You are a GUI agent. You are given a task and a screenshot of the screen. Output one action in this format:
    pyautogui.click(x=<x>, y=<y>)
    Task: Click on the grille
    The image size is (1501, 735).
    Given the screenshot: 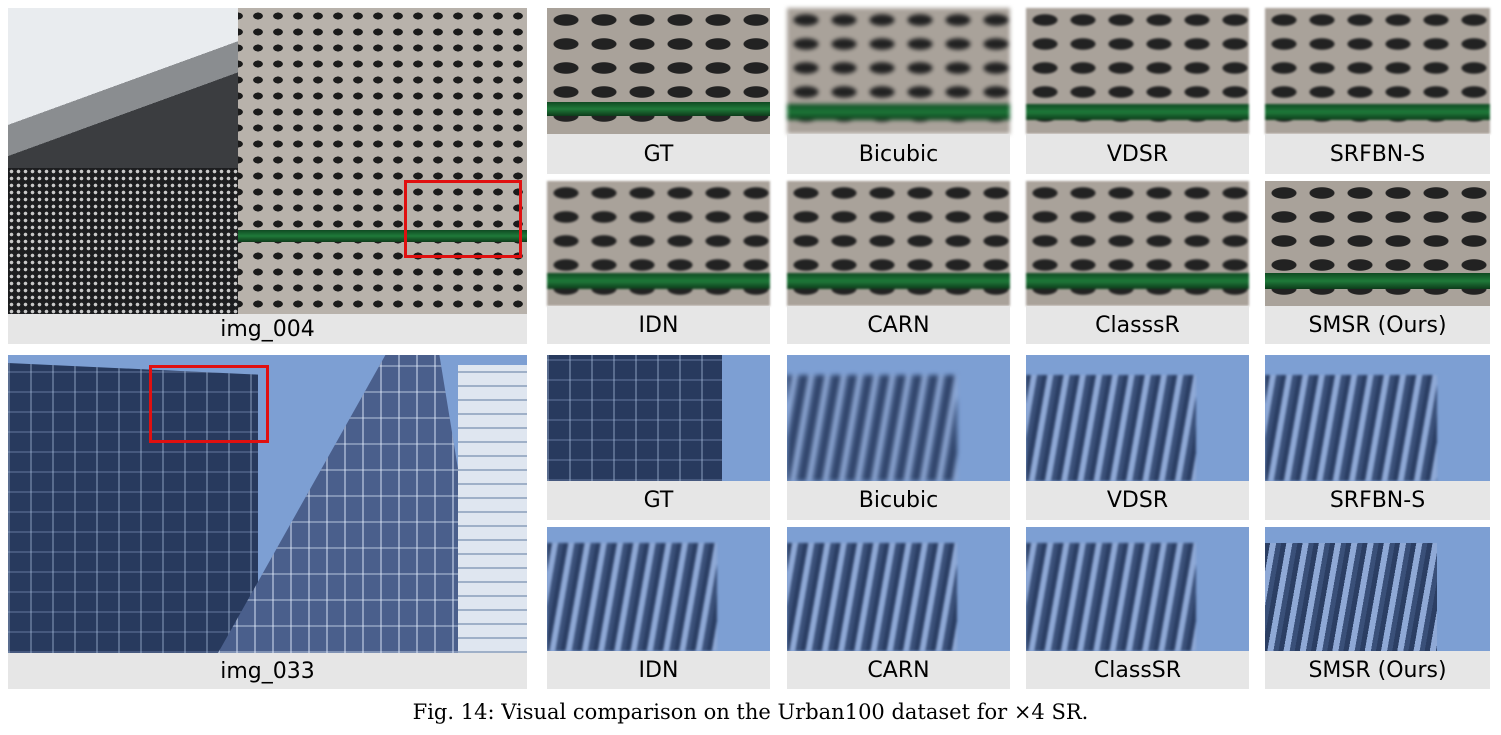 What is the action you would take?
    pyautogui.click(x=123, y=241)
    